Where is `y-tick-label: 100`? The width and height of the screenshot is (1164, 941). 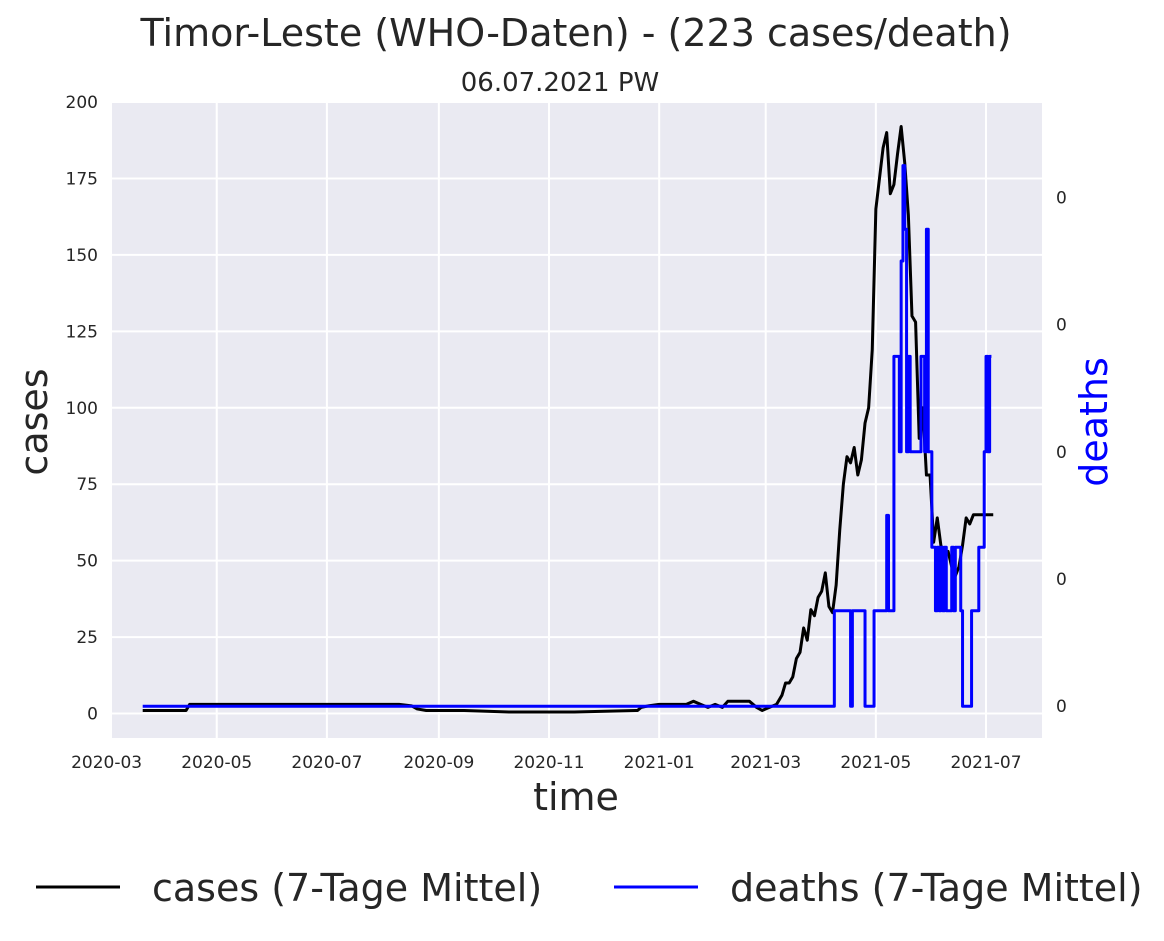 y-tick-label: 100 is located at coordinates (82, 409).